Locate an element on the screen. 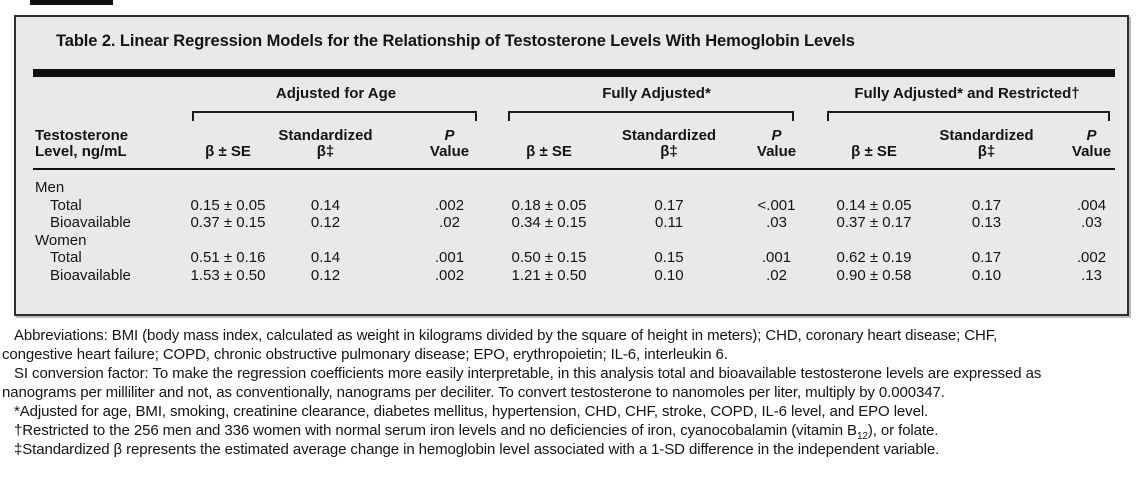 The height and width of the screenshot is (490, 1144). cell: 0.51 ± 0.16 is located at coordinates (228, 257).